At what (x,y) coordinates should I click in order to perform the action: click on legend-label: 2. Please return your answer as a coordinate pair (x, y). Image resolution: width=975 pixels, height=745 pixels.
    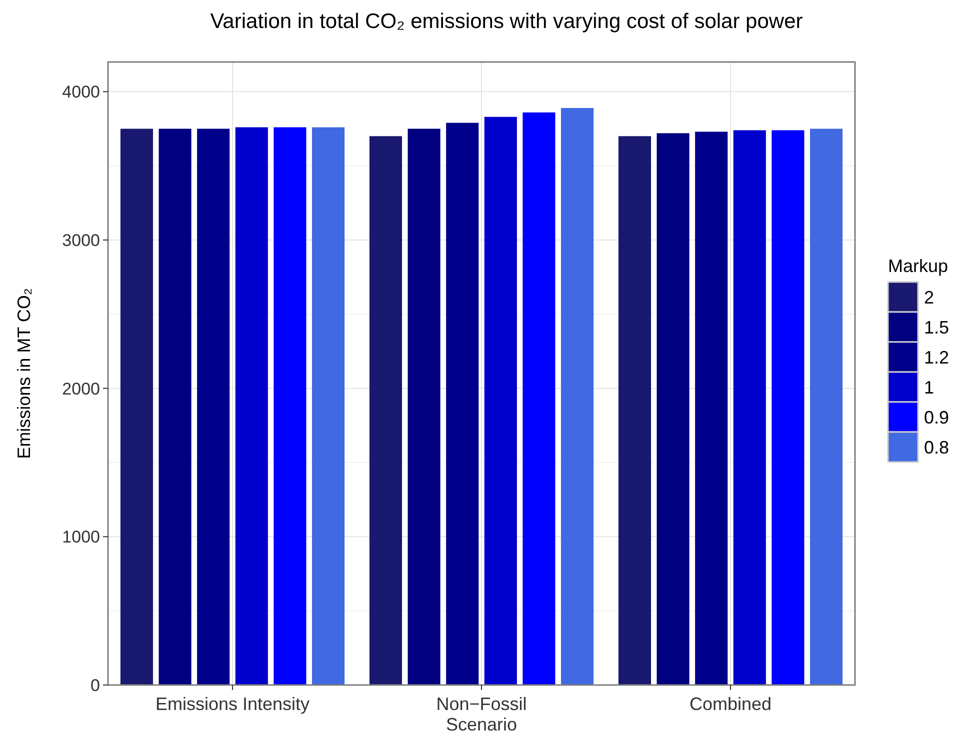
    Looking at the image, I should click on (929, 297).